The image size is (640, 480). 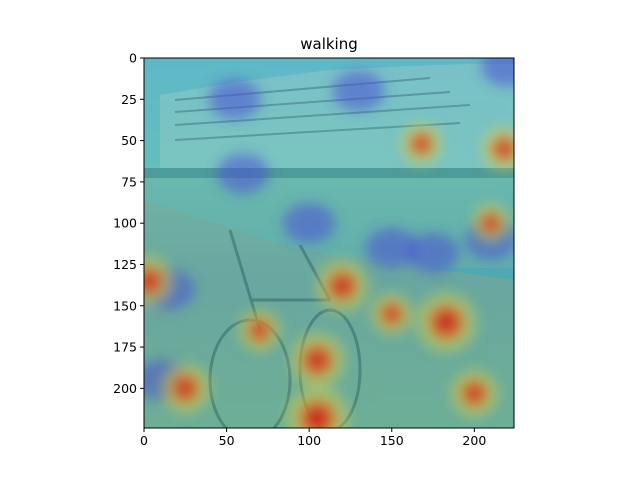 What do you see at coordinates (125, 223) in the screenshot?
I see `y-tick-label: 100` at bounding box center [125, 223].